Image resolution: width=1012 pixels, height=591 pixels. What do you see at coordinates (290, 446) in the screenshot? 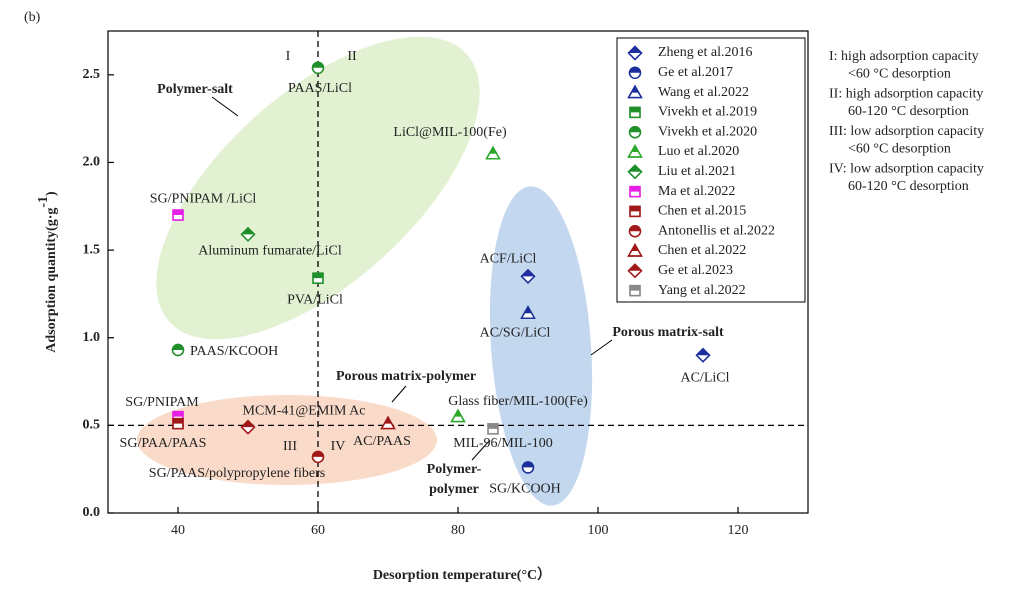
I see `region-label: III` at bounding box center [290, 446].